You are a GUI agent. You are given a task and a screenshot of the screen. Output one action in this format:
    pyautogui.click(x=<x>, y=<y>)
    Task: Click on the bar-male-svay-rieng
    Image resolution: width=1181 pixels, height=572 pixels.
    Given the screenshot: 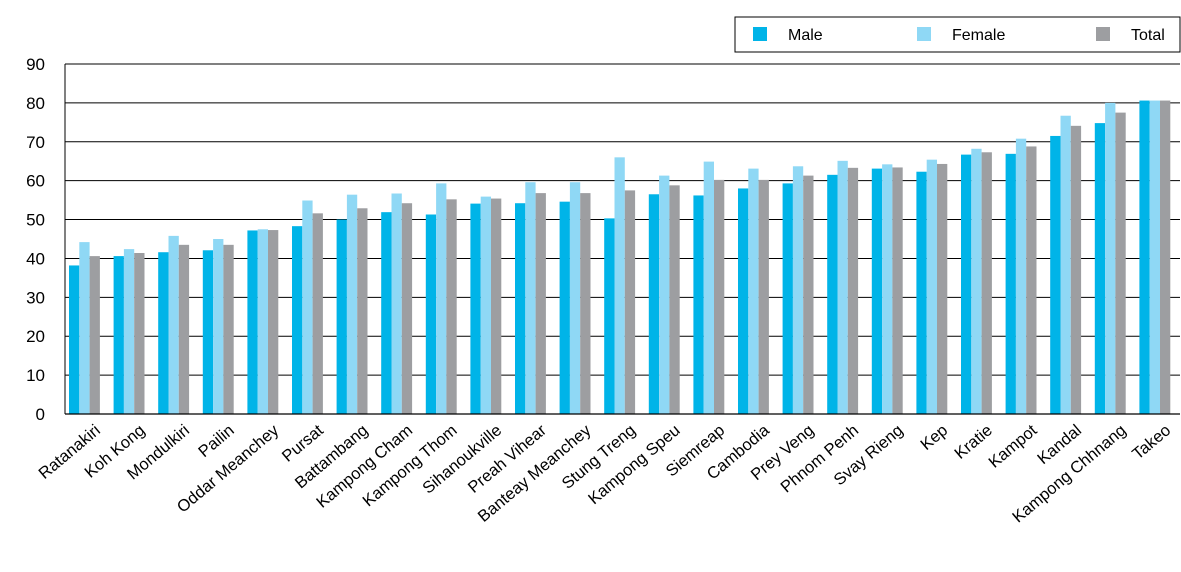 What is the action you would take?
    pyautogui.click(x=877, y=291)
    